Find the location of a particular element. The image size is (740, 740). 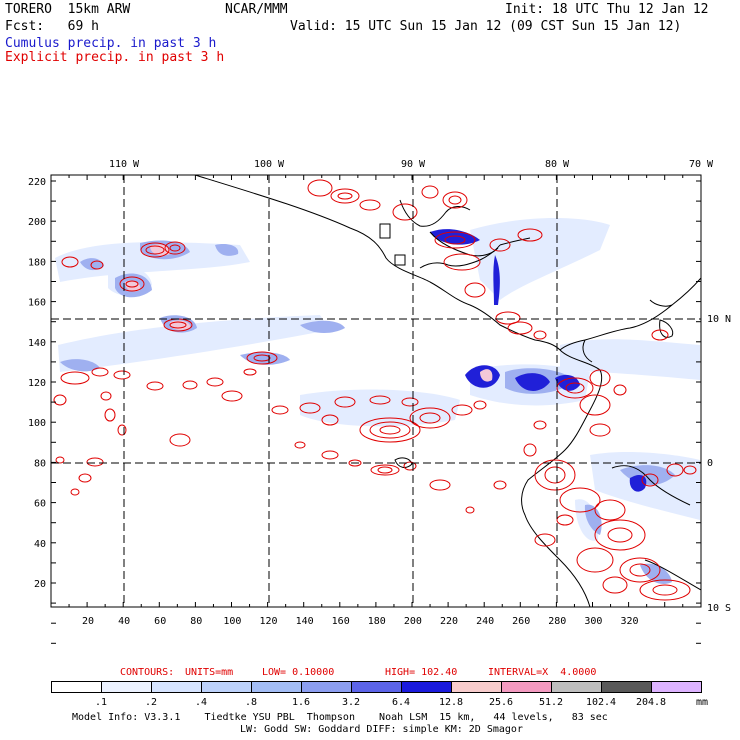

colorbar-label: 204.8 is located at coordinates (651, 702).